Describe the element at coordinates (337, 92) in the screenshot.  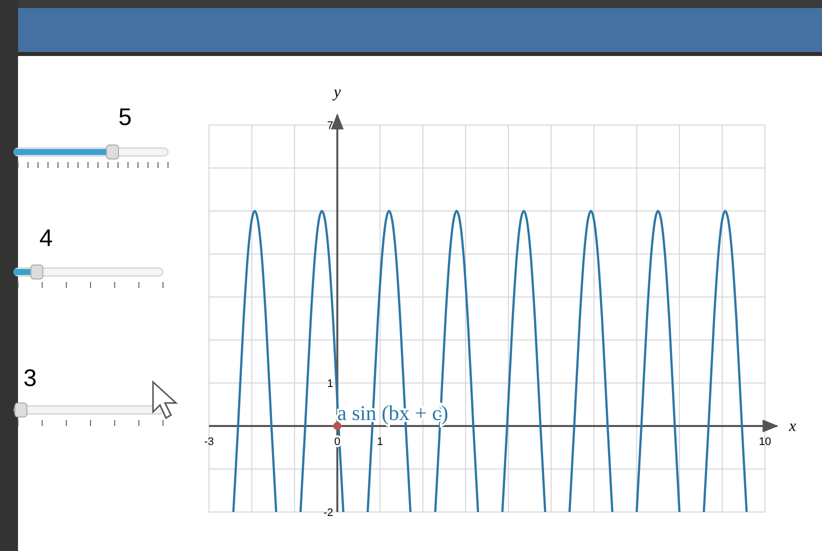
I see `y-axis-title: y` at that location.